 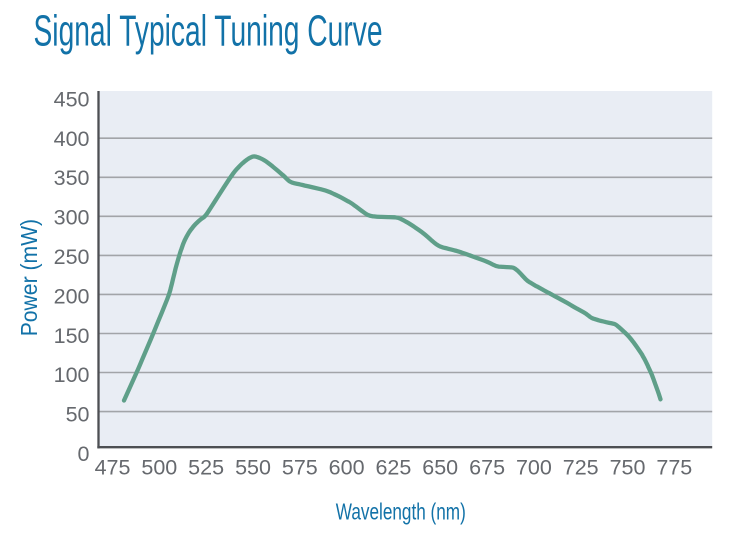 What do you see at coordinates (72, 139) in the screenshot?
I see `svg-text: 400` at bounding box center [72, 139].